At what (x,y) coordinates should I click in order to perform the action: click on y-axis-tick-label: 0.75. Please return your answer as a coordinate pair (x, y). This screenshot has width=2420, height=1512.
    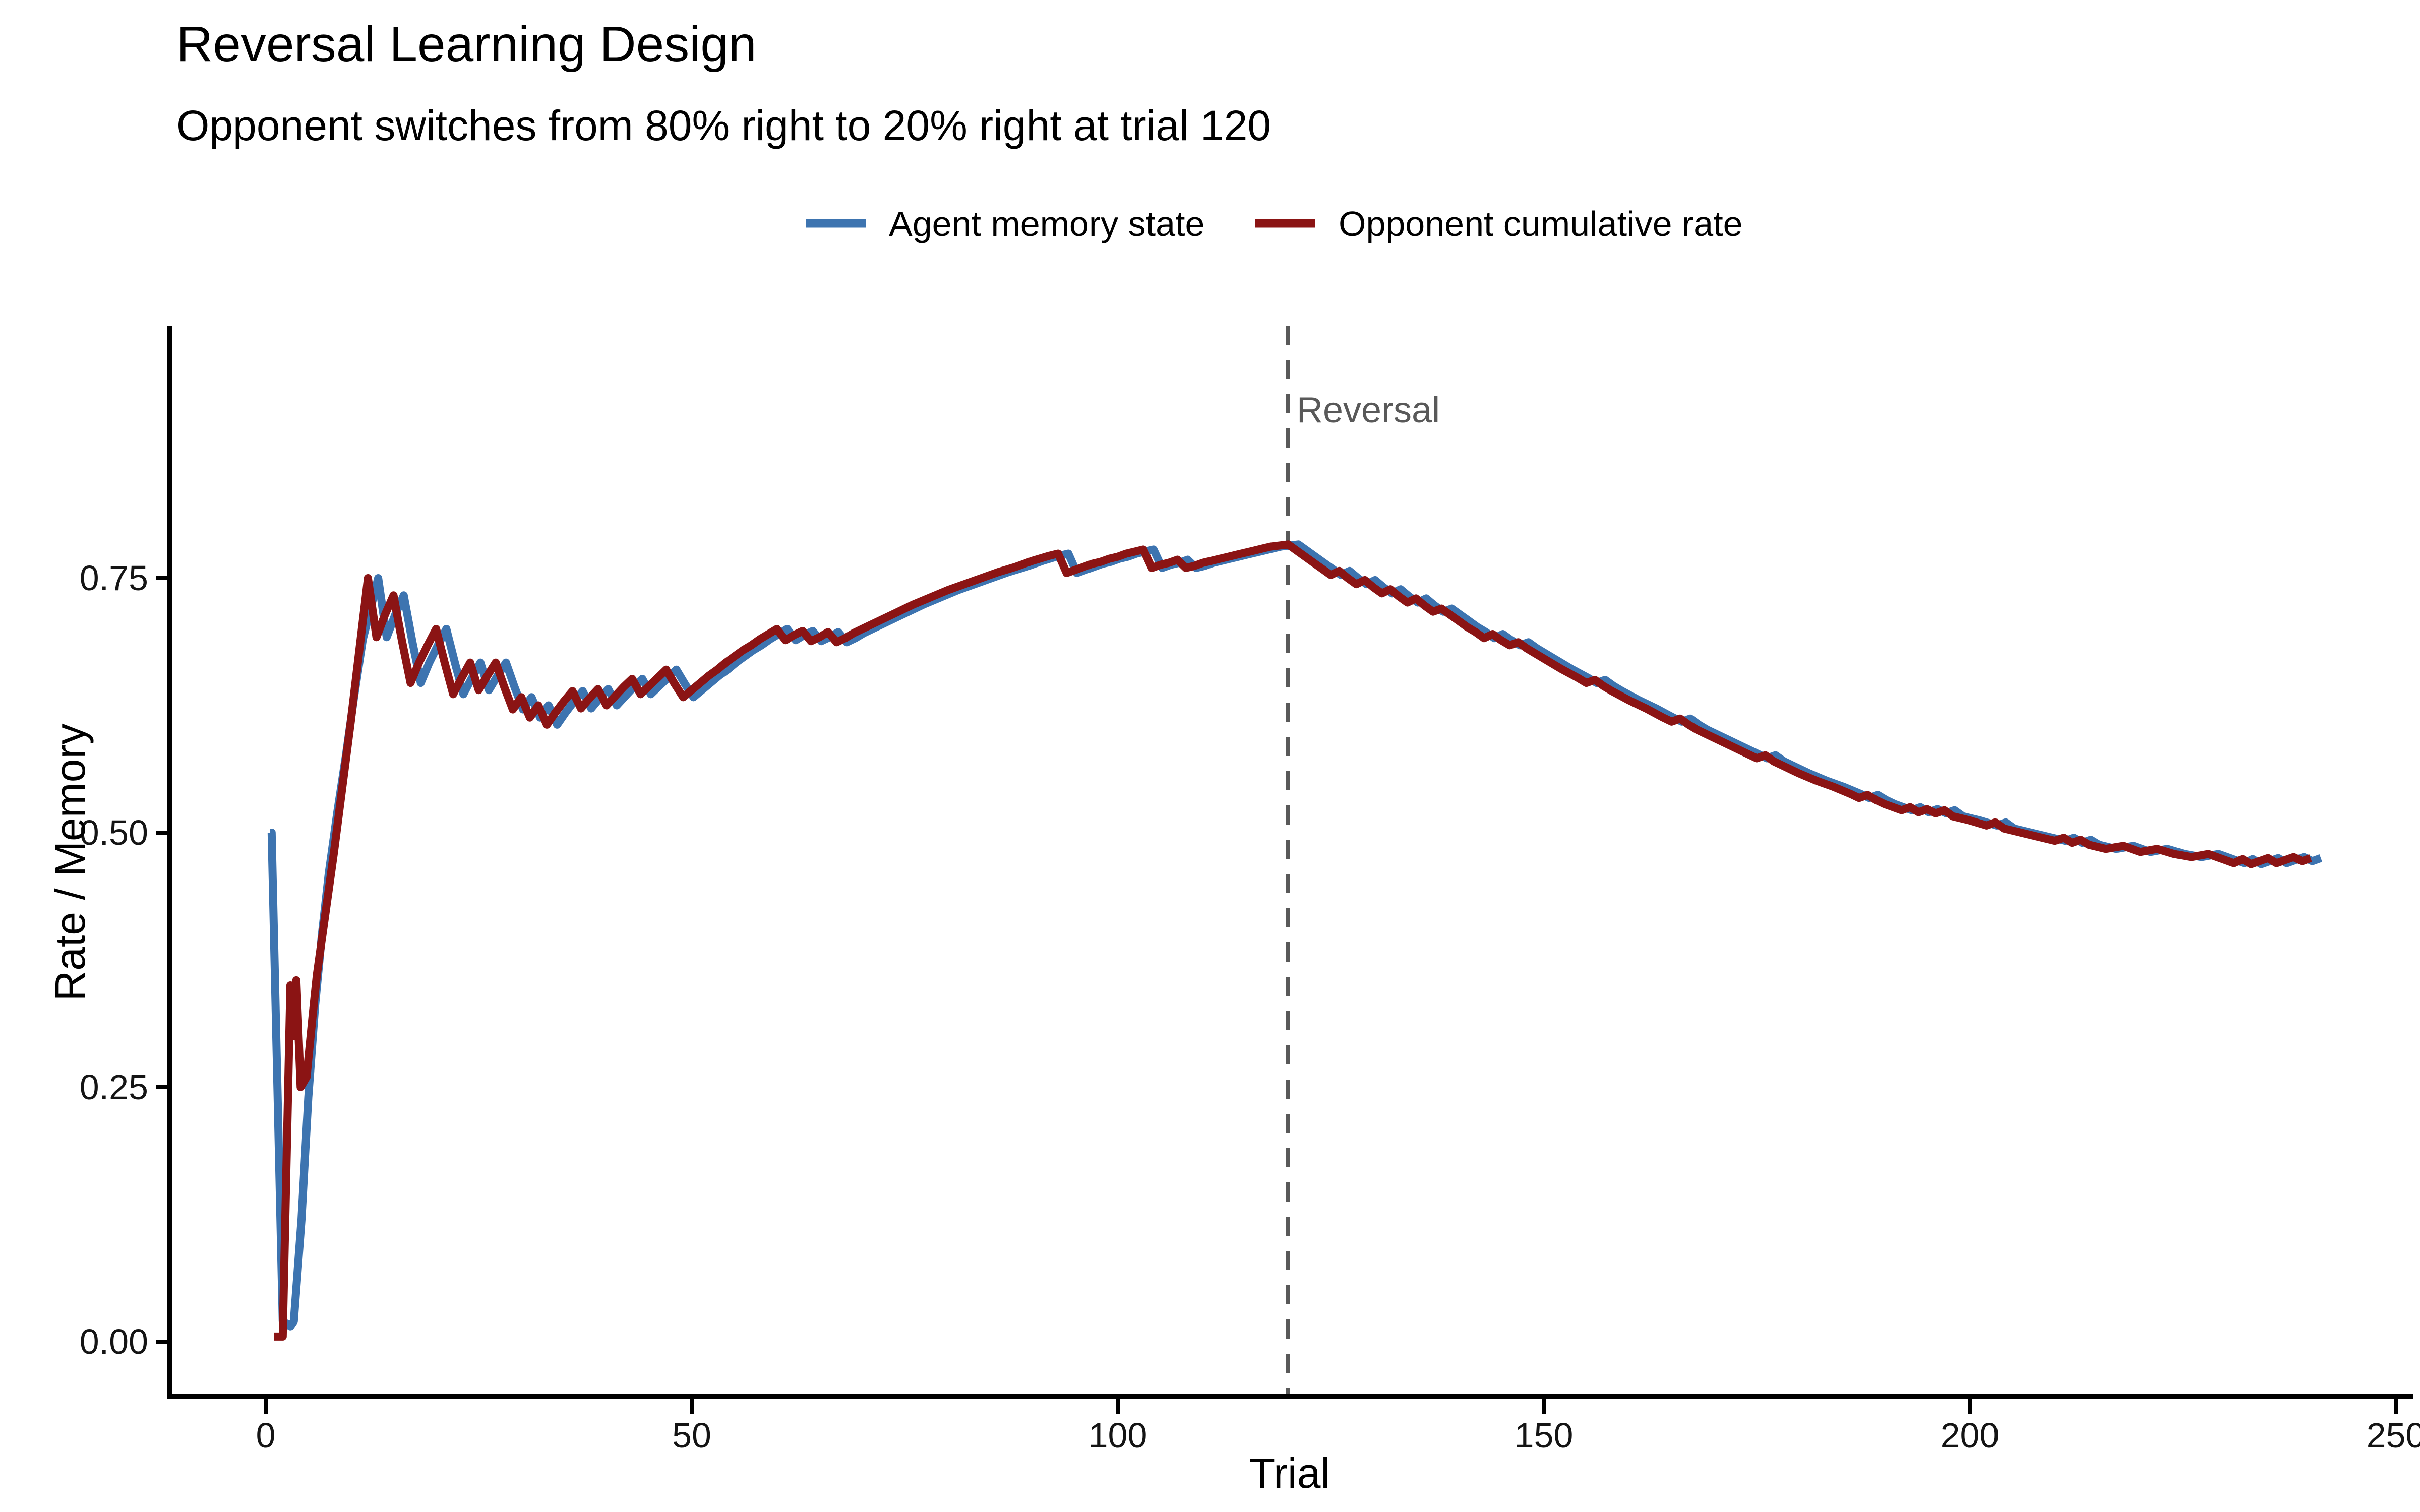
    Looking at the image, I should click on (114, 578).